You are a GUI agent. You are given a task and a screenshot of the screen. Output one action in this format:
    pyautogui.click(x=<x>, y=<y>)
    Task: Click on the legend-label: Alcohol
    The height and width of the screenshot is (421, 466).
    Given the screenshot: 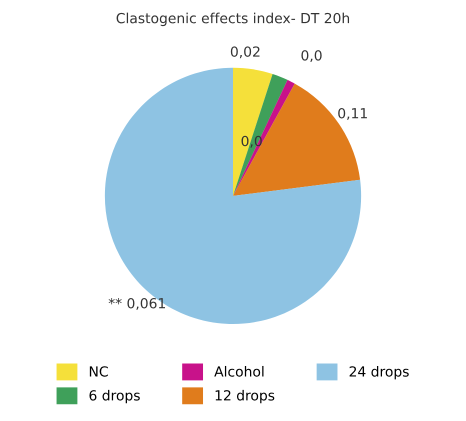 What is the action you would take?
    pyautogui.click(x=239, y=371)
    